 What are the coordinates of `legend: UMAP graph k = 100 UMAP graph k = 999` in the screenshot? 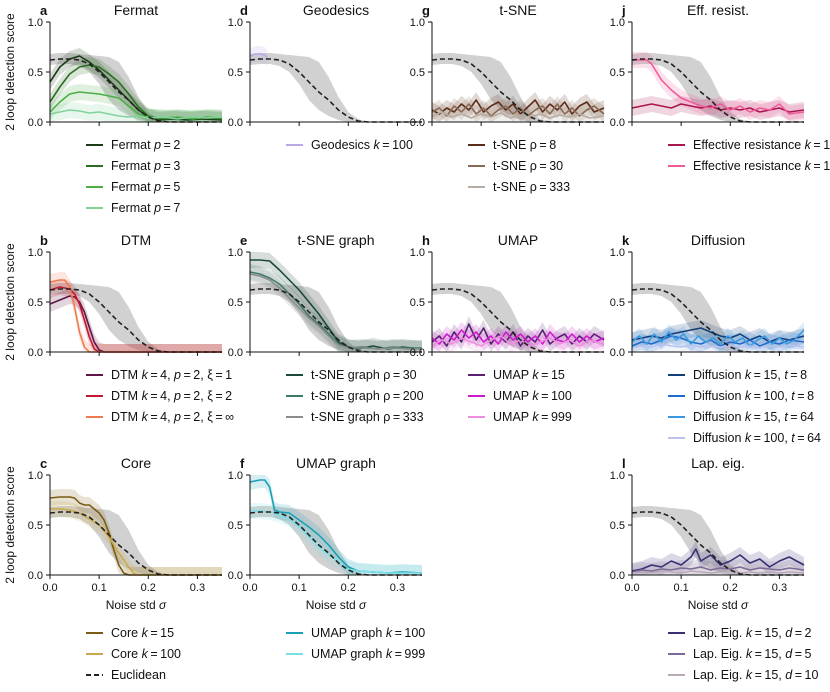 It's located at (355, 643).